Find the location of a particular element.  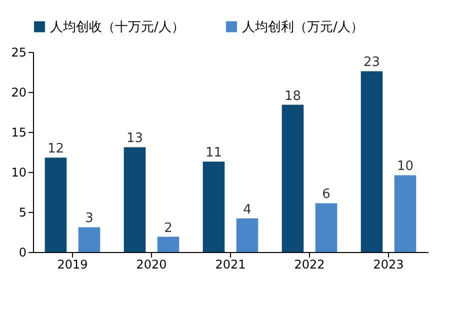

x-tick-label: 2020 is located at coordinates (151, 265).